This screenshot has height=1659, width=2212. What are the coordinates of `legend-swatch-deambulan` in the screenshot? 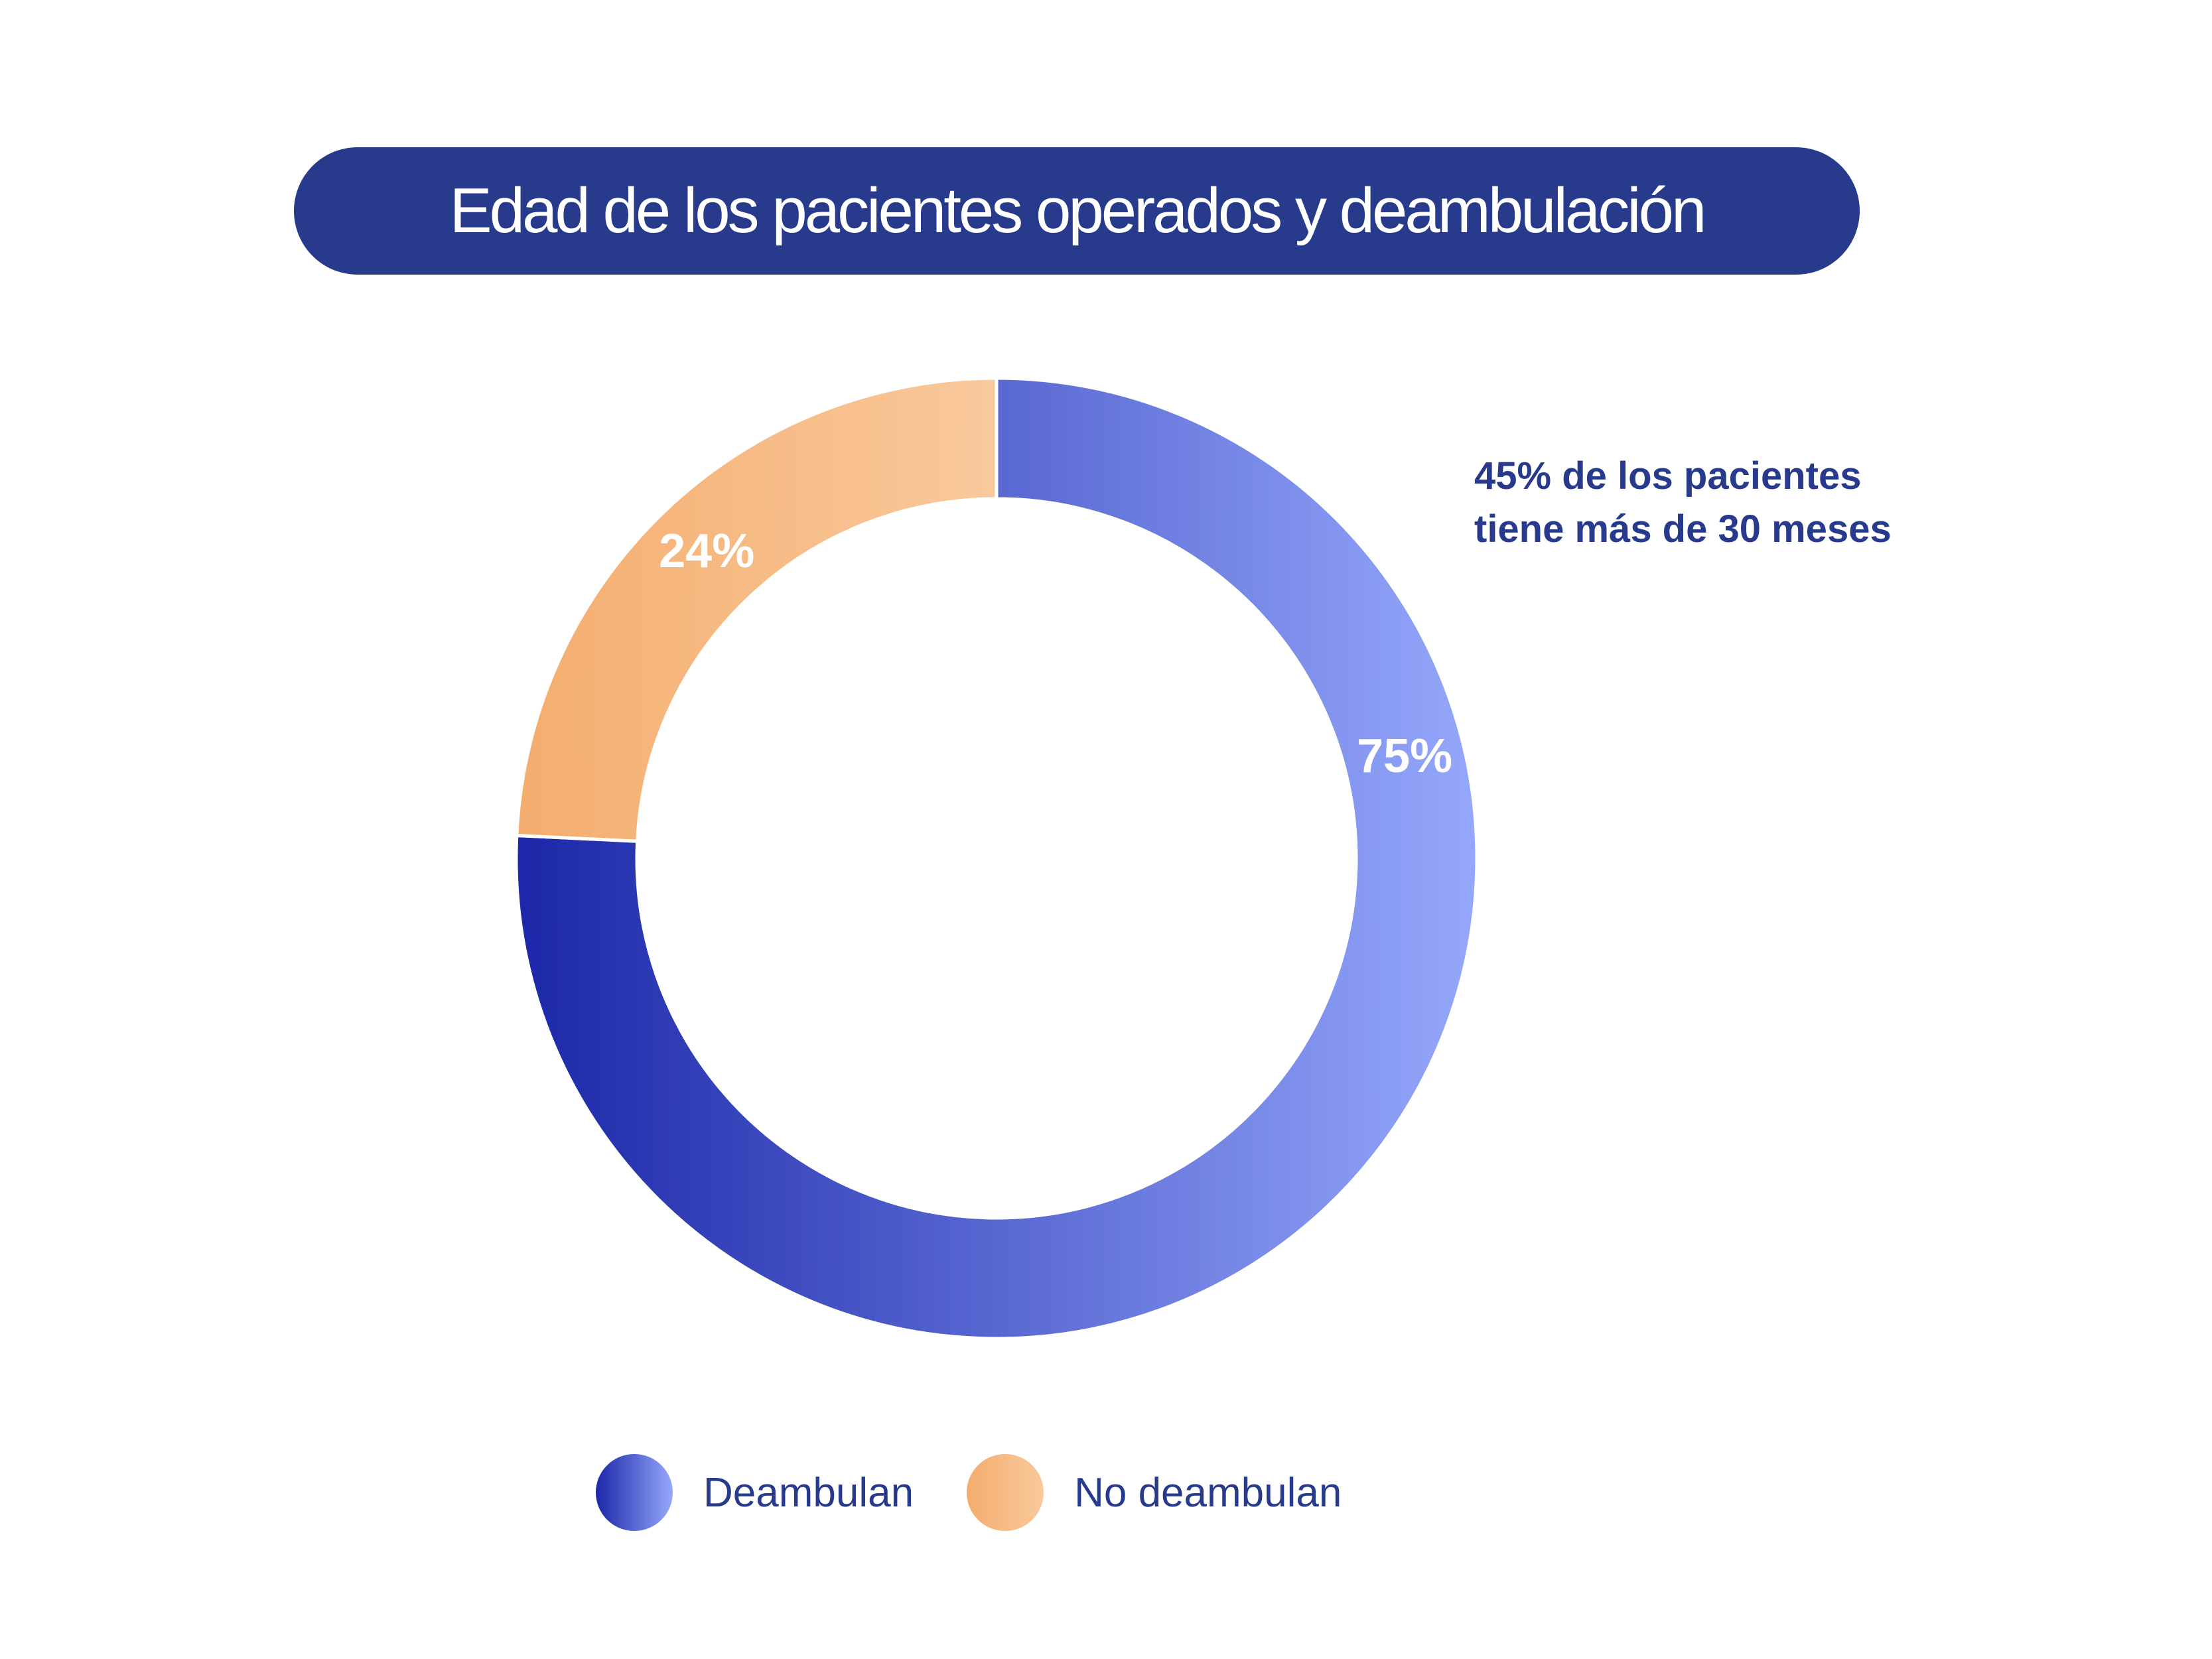 It's located at (634, 1493).